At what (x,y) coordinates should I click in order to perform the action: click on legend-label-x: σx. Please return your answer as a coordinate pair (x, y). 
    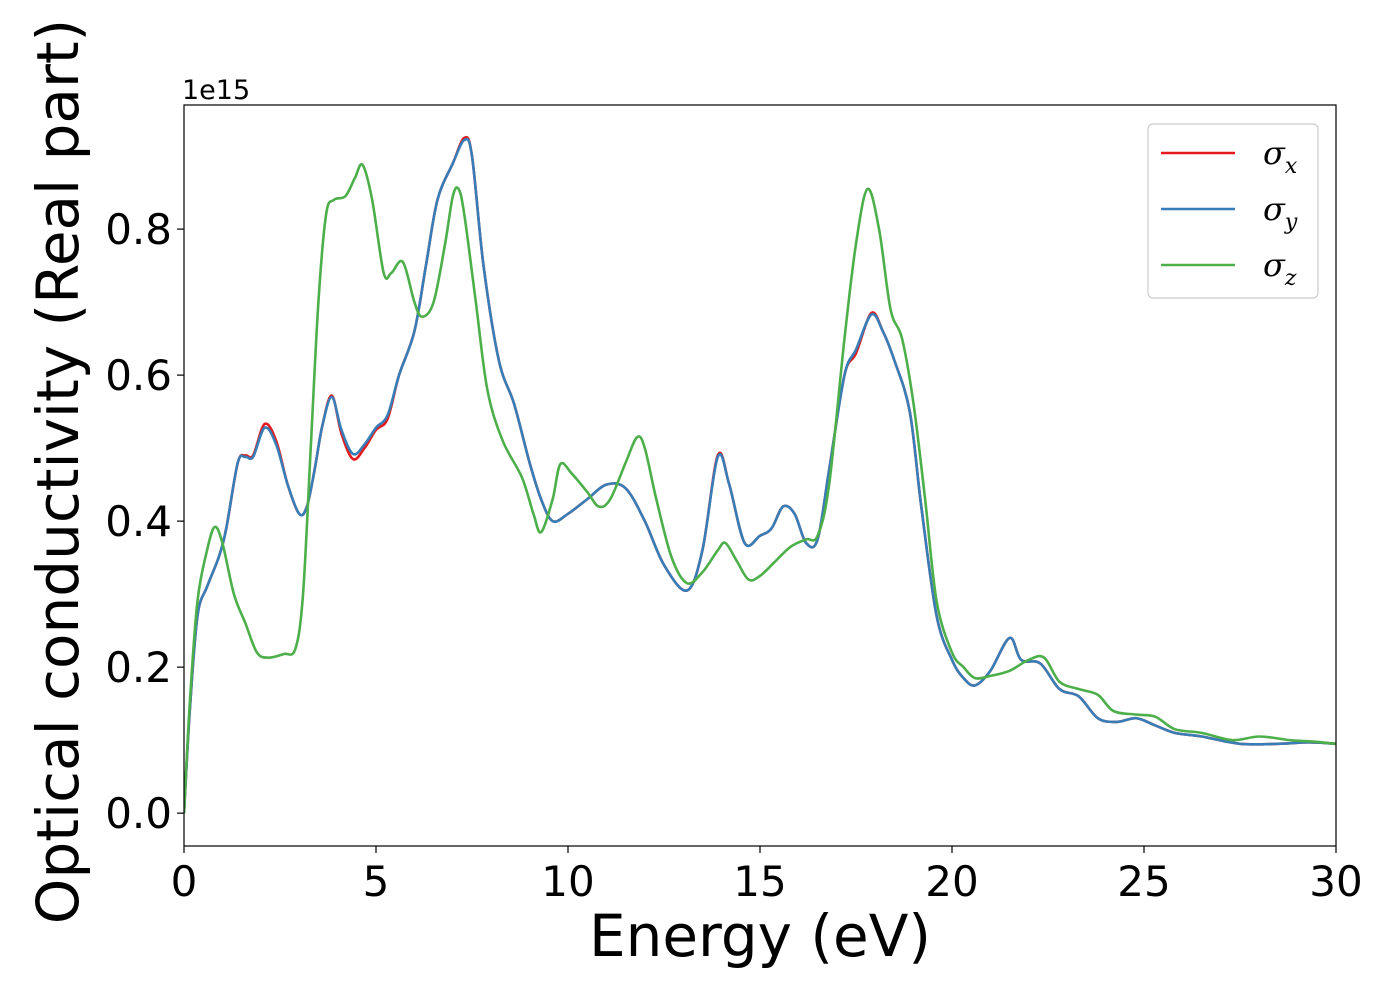
    Looking at the image, I should click on (1280, 156).